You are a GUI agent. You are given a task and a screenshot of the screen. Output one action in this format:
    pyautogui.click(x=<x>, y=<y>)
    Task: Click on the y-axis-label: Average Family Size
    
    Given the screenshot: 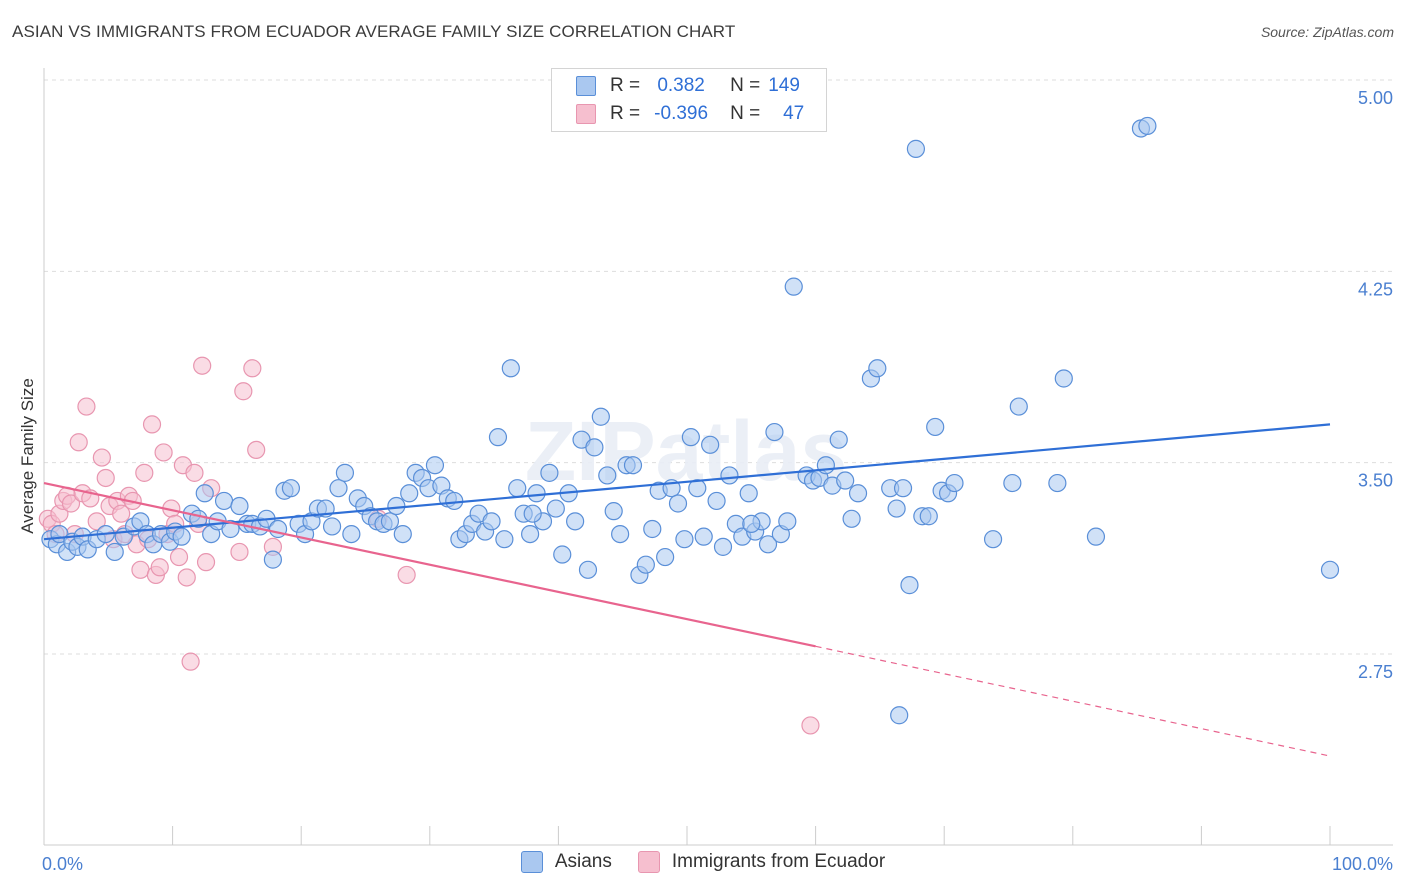 What is the action you would take?
    pyautogui.click(x=27, y=456)
    